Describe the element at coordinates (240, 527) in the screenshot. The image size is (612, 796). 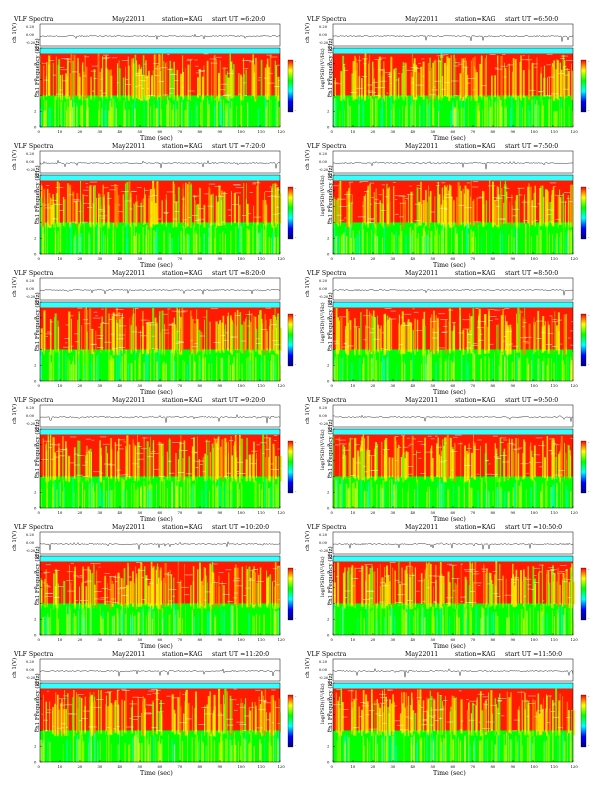
I see `panel-start-ut: start UT =10:20:0` at that location.